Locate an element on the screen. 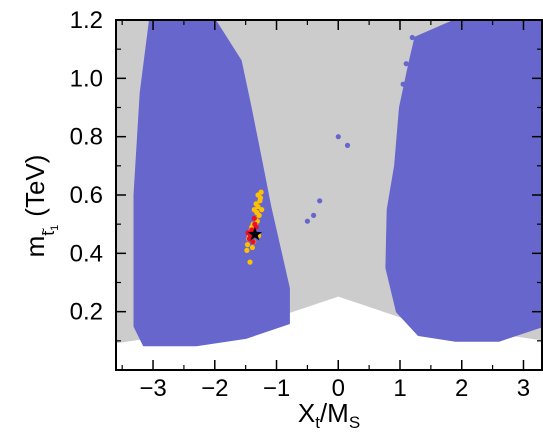 The image size is (543, 445). y-tick-label-3: 0.8 is located at coordinates (86, 137).